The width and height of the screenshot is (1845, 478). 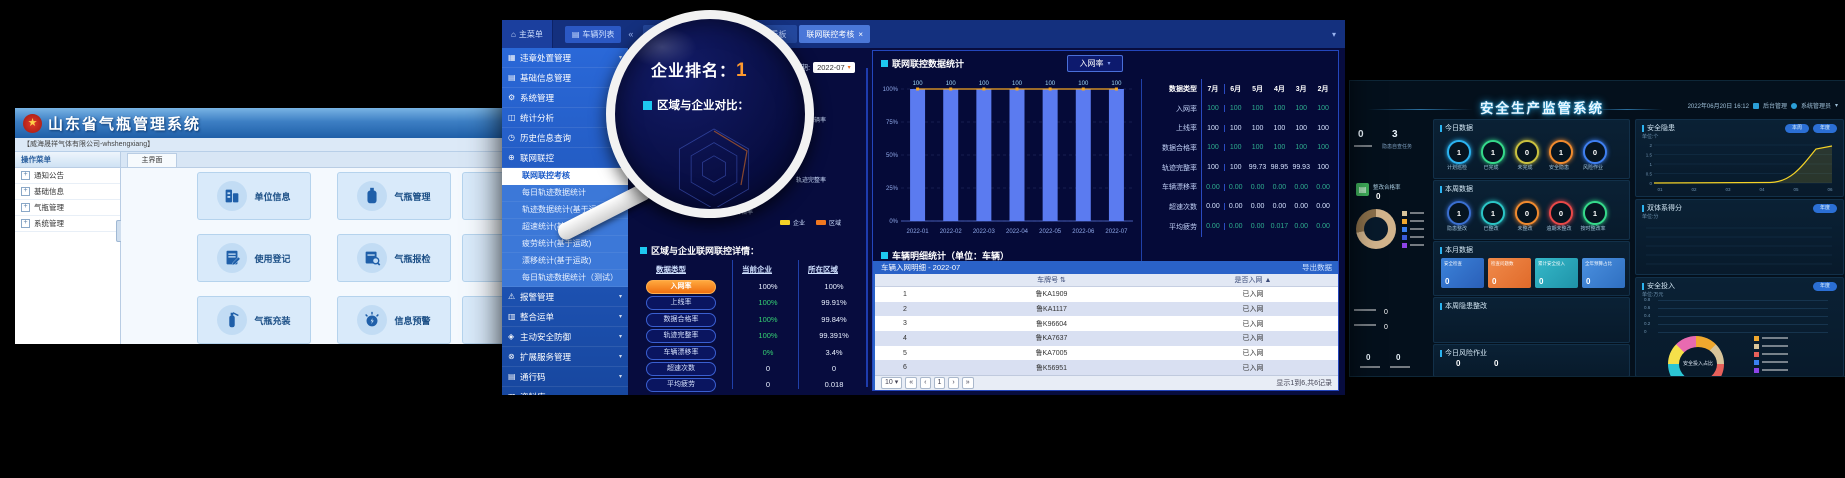 I want to click on menu-group-系统管理: ⚙ 系统管理, so click(x=565, y=98).